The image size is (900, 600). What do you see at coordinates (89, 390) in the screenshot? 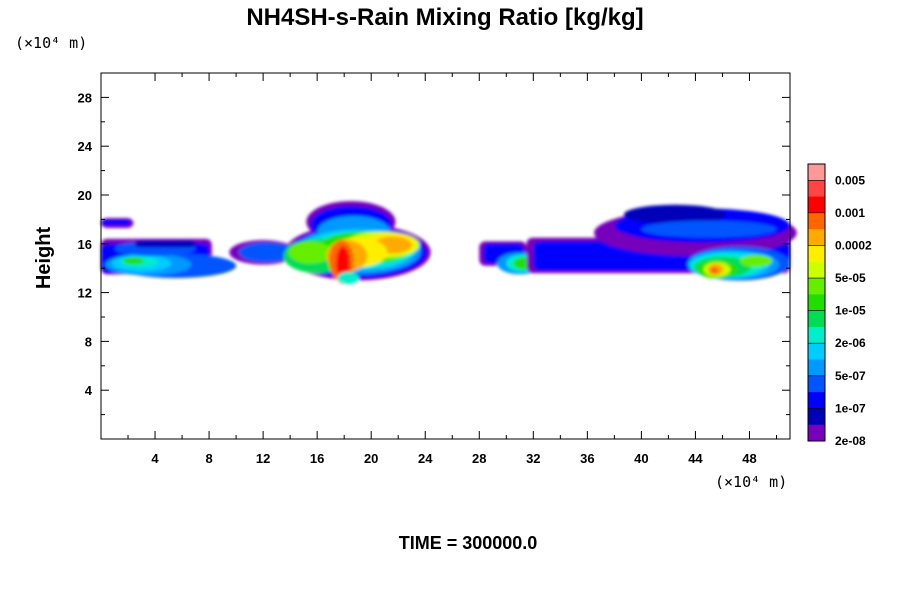
I see `y-tick-label: 4` at bounding box center [89, 390].